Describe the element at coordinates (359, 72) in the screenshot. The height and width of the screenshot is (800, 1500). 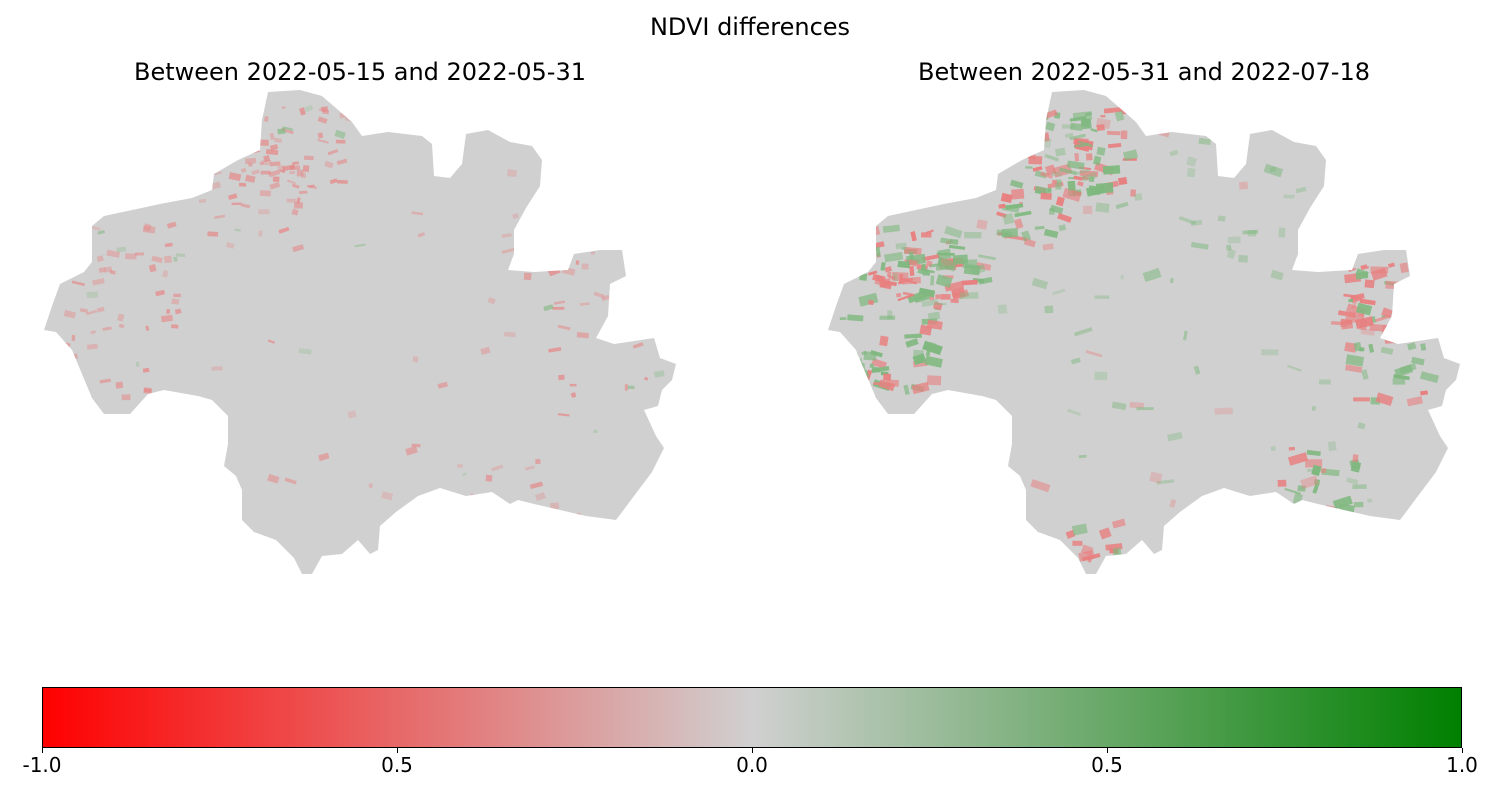
I see `left-panel-title: Between 2022-05-15 and 2022-05-31` at that location.